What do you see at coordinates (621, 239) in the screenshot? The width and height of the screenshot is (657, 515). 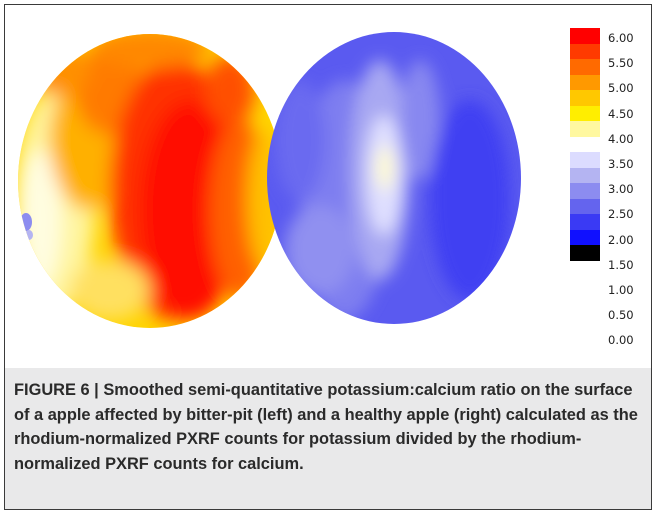 I see `colorbar-tick-label: 2.00` at bounding box center [621, 239].